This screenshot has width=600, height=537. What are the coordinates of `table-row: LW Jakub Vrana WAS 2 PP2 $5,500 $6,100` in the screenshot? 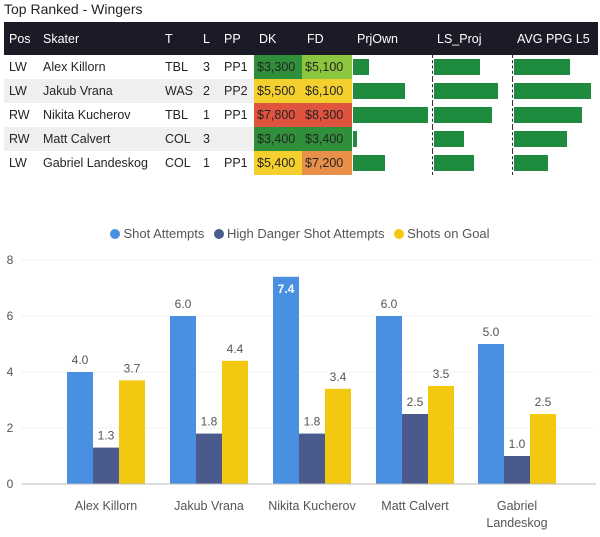 It's located at (301, 91).